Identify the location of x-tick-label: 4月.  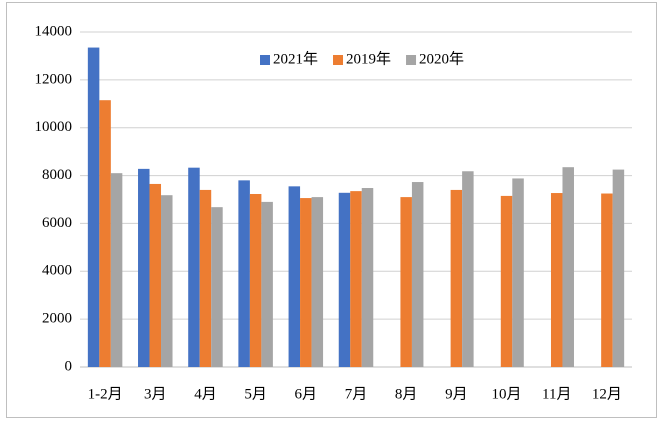
(205, 394).